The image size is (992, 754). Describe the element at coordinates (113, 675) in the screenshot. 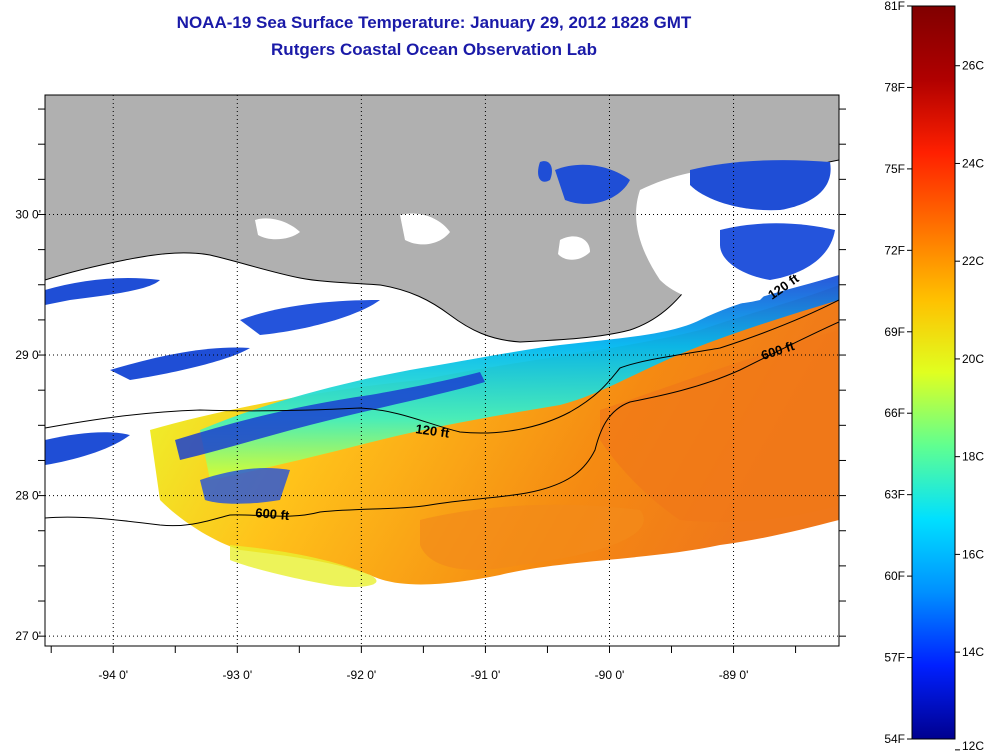

I see `lon-tick-label: -94 0'` at that location.